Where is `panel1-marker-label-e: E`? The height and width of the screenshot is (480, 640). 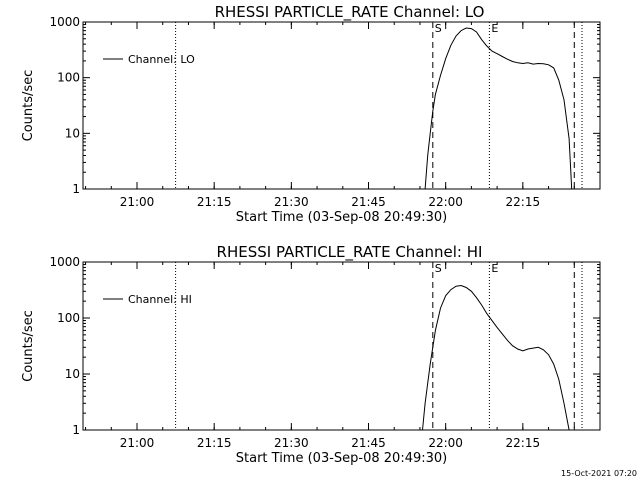 panel1-marker-label-e: E is located at coordinates (494, 28).